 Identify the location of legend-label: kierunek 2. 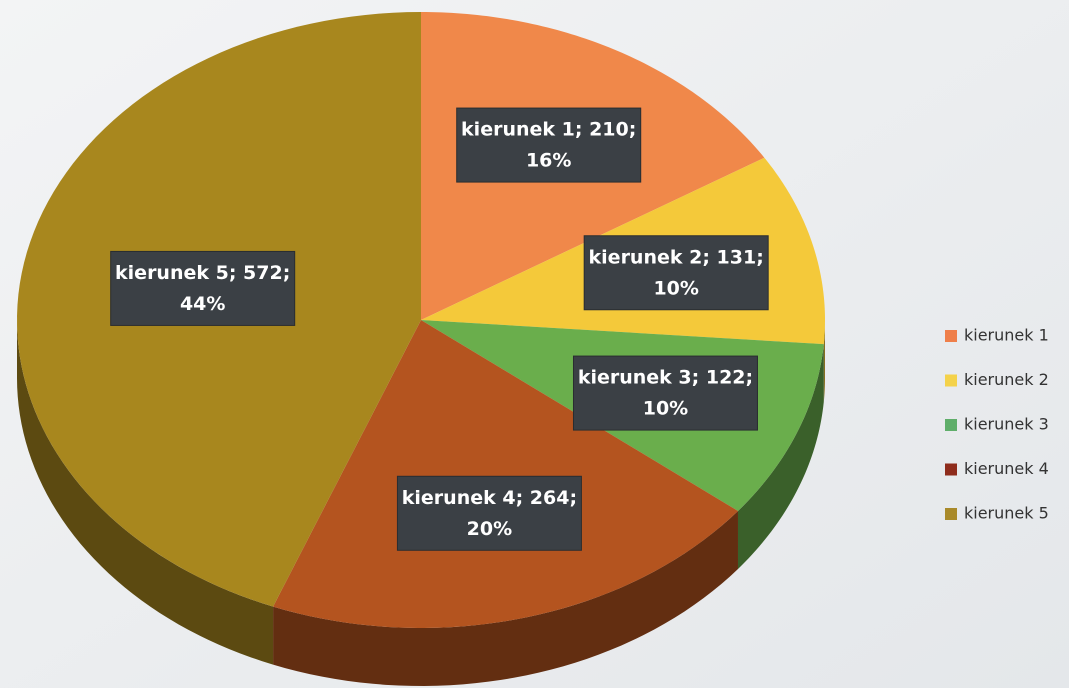
(1006, 379).